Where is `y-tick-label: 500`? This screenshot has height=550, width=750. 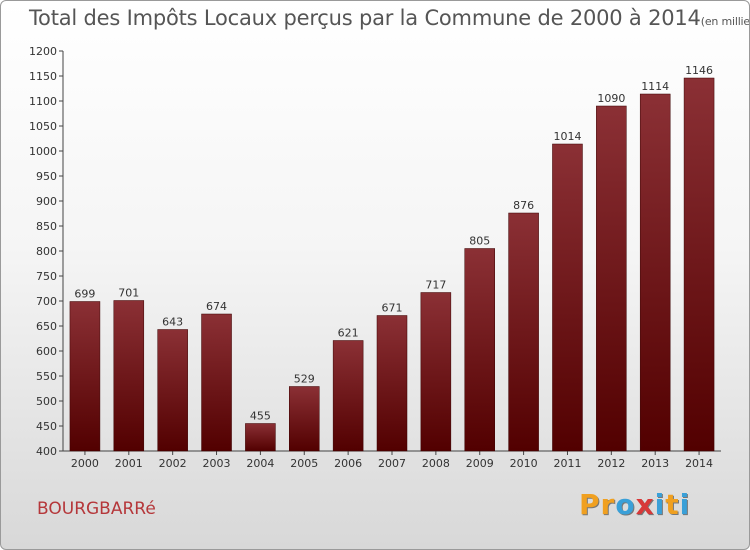 y-tick-label: 500 is located at coordinates (46, 401).